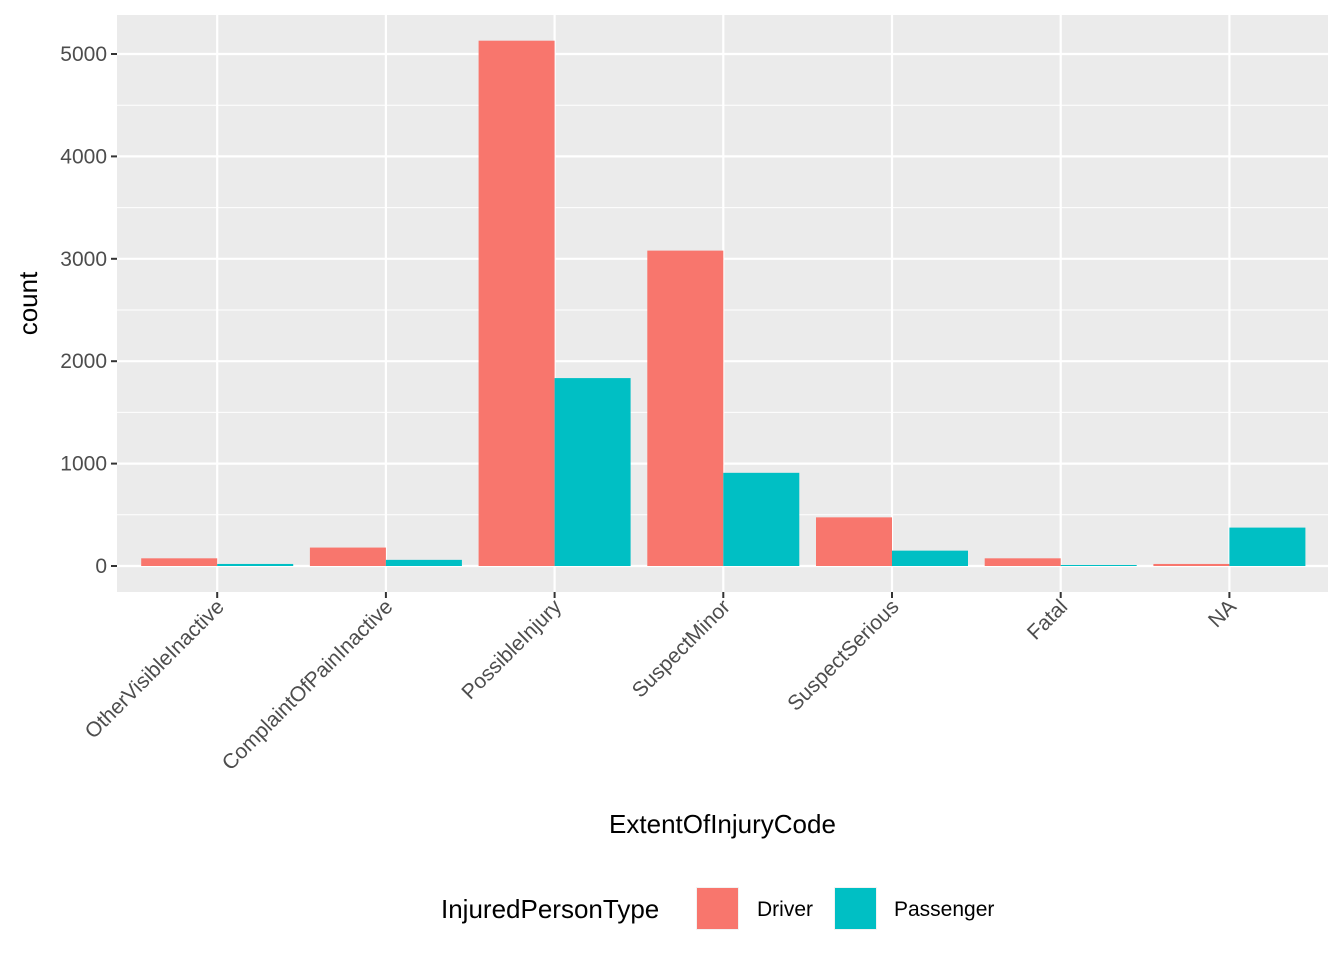 The image size is (1344, 960). Describe the element at coordinates (83, 156) in the screenshot. I see `y-tick-label: 4000` at that location.